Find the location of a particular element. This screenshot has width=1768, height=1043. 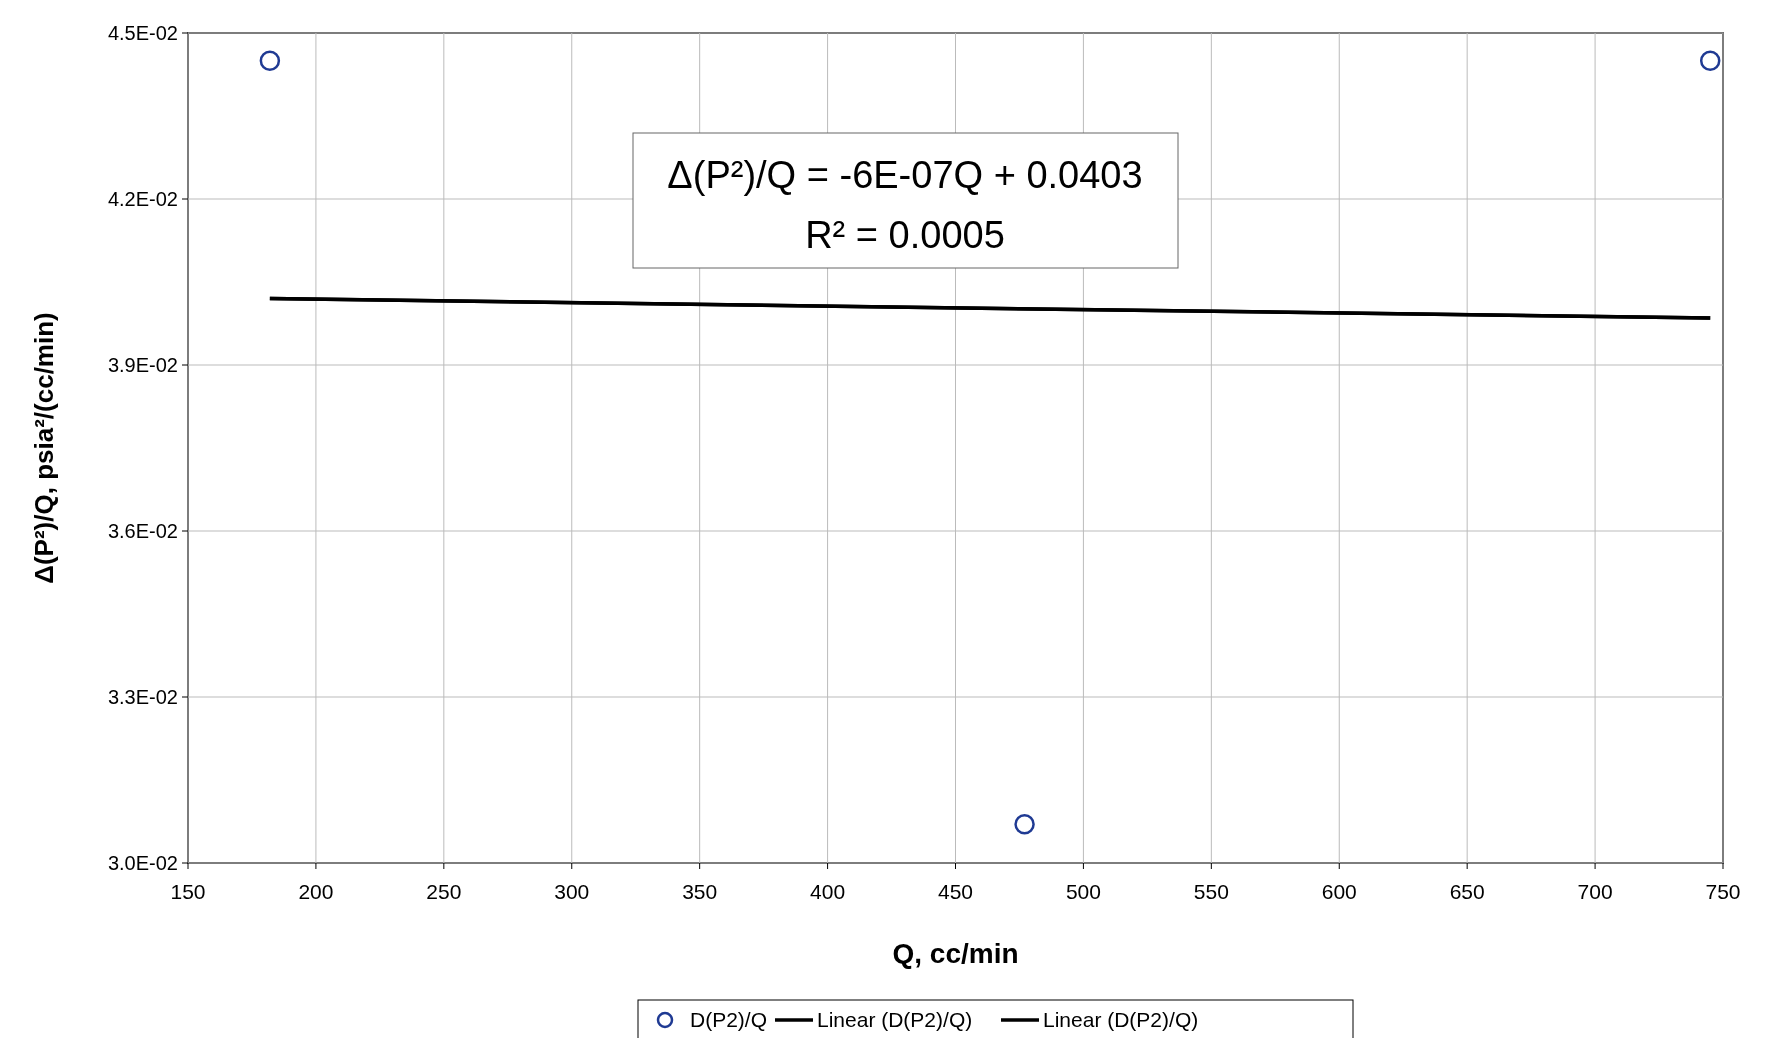

legend-label: D(P2)/Q is located at coordinates (729, 1019).